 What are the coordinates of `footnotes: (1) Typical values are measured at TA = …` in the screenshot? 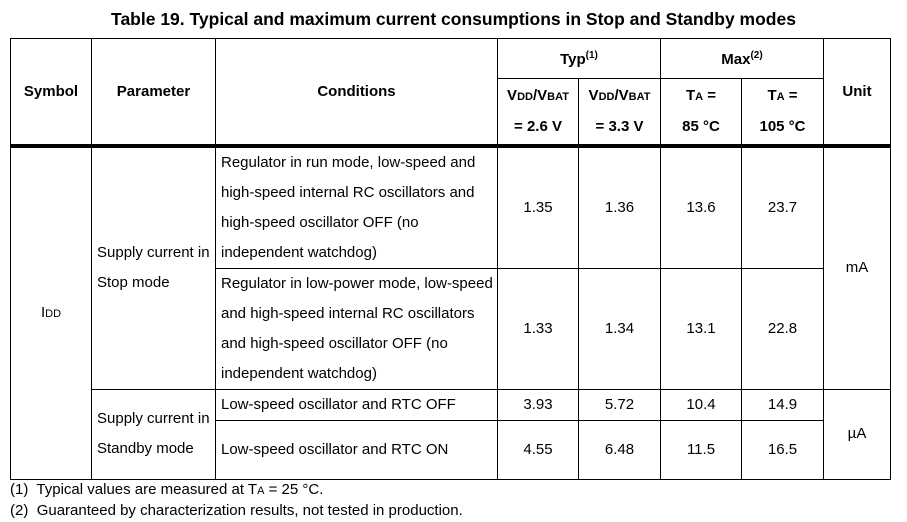 It's located at (236, 500).